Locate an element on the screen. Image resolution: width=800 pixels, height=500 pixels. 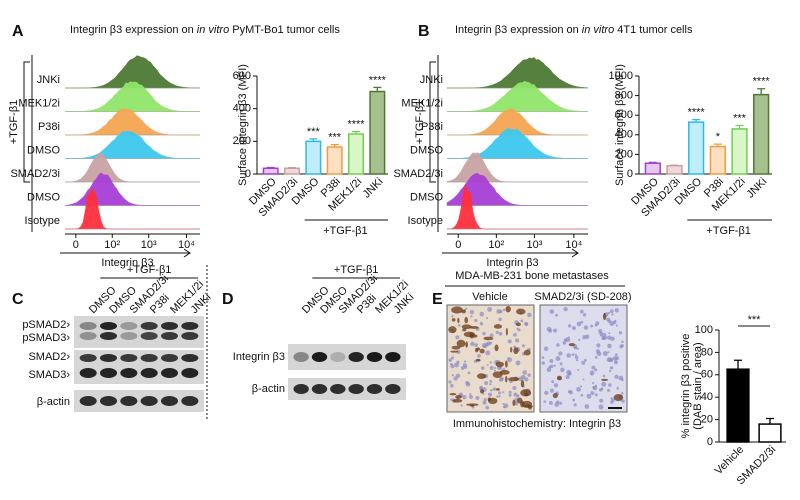
row-label: Isotype is located at coordinates (425, 221).